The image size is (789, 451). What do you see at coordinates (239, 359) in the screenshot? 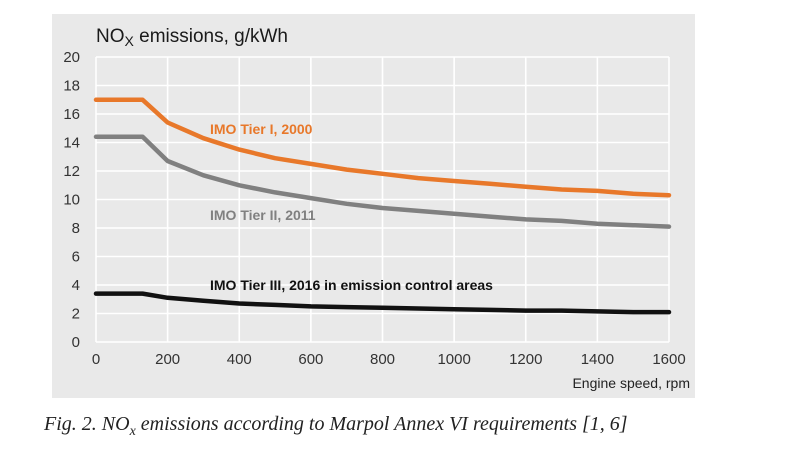
I see `x-tick-label: 400` at bounding box center [239, 359].